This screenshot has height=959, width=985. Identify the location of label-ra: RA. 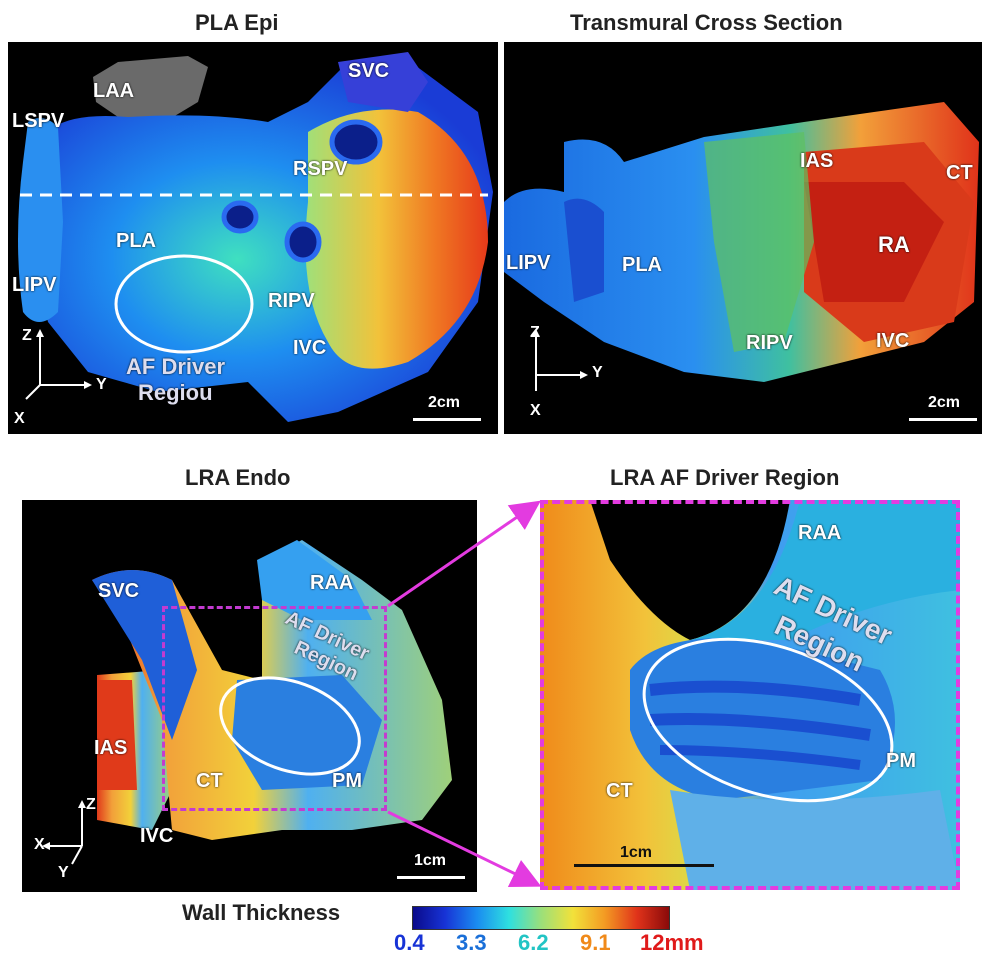
(894, 244).